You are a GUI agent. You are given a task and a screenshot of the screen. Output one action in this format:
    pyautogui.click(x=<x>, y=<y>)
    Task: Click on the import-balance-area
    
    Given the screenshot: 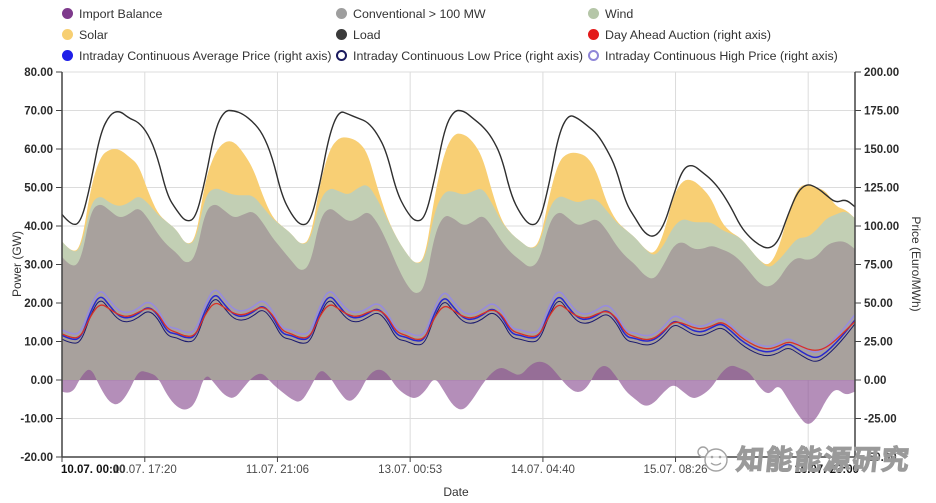 What is the action you would take?
    pyautogui.click(x=458, y=392)
    